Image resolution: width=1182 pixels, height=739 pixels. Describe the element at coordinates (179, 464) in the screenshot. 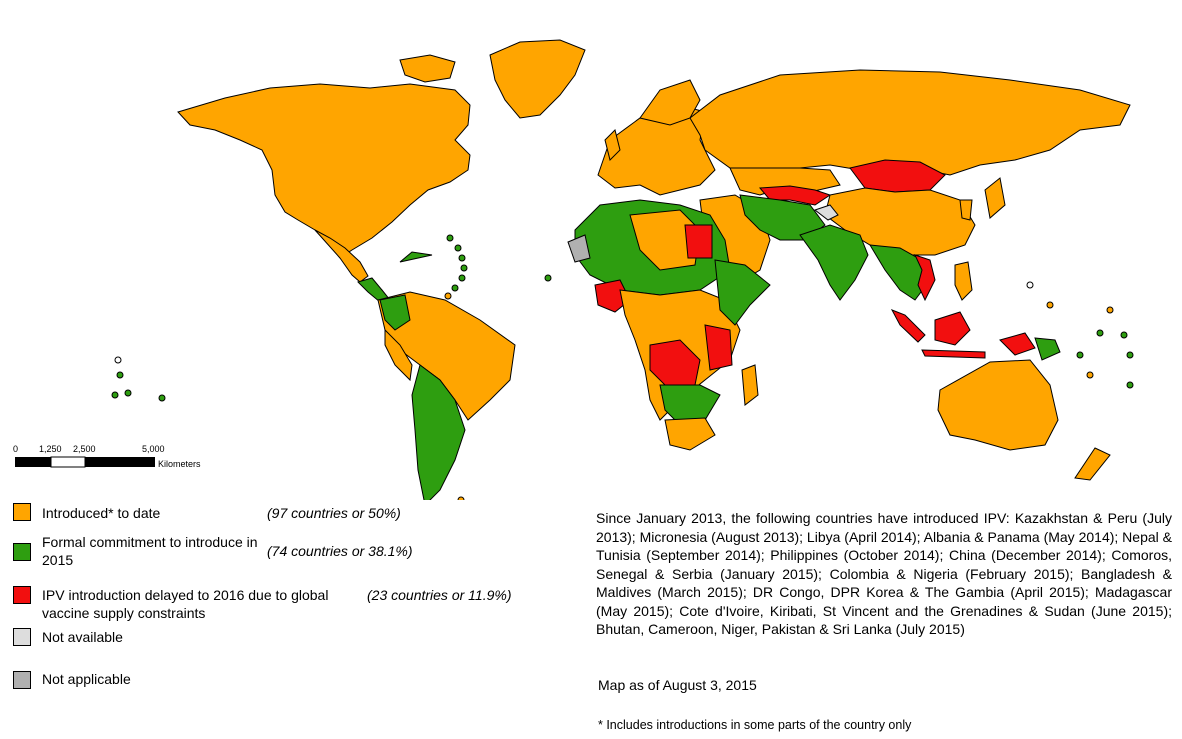

I see `scale-unit: Kilometers` at that location.